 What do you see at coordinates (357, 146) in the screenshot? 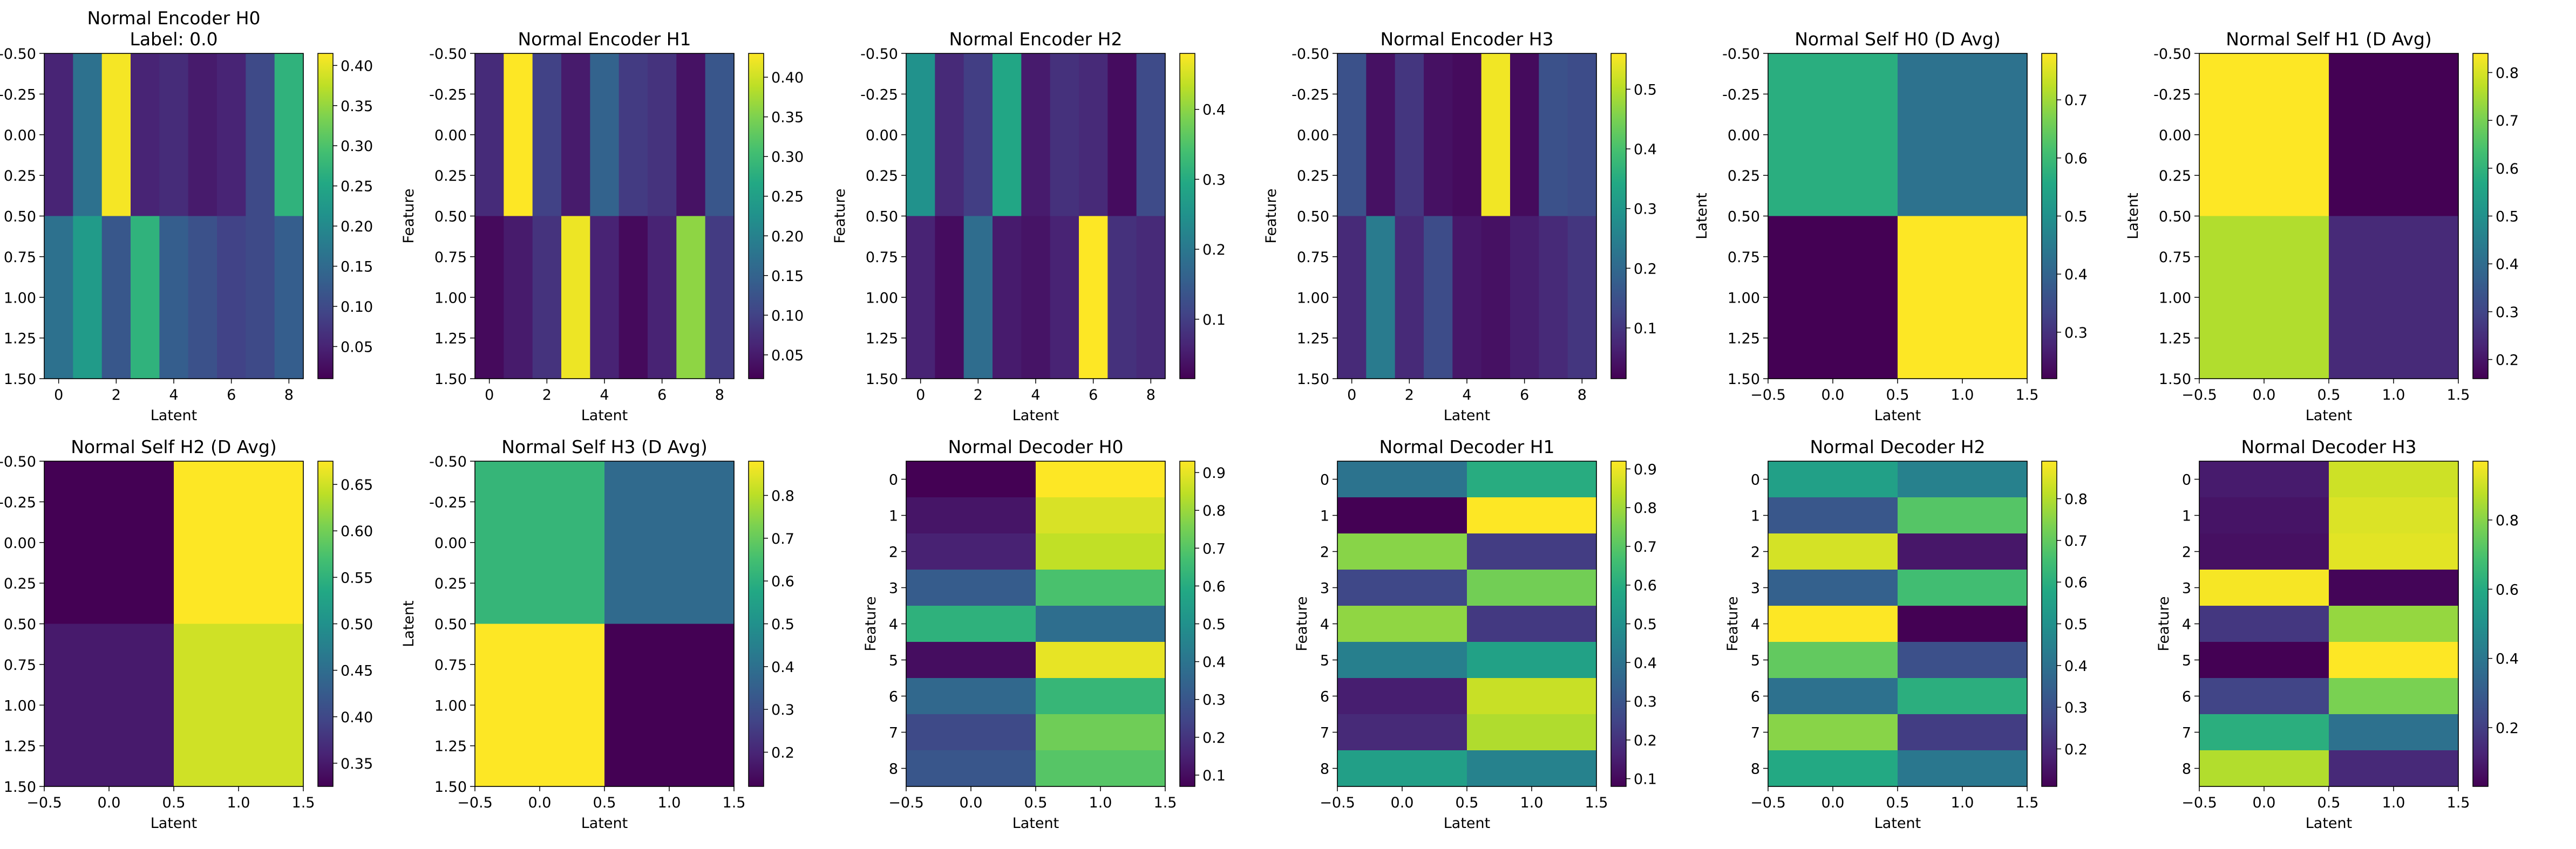
I see `colorbar-tick-label: 0.30` at bounding box center [357, 146].